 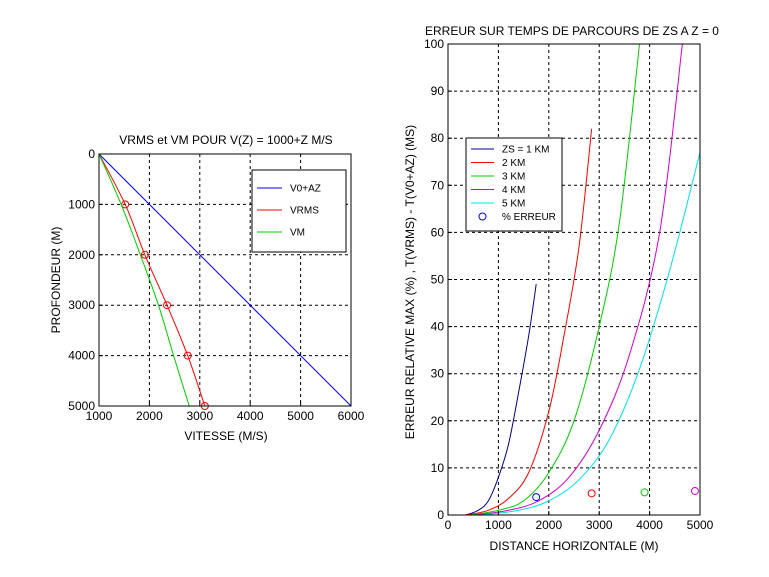 I want to click on y-tick-label: 5000, so click(x=81, y=406).